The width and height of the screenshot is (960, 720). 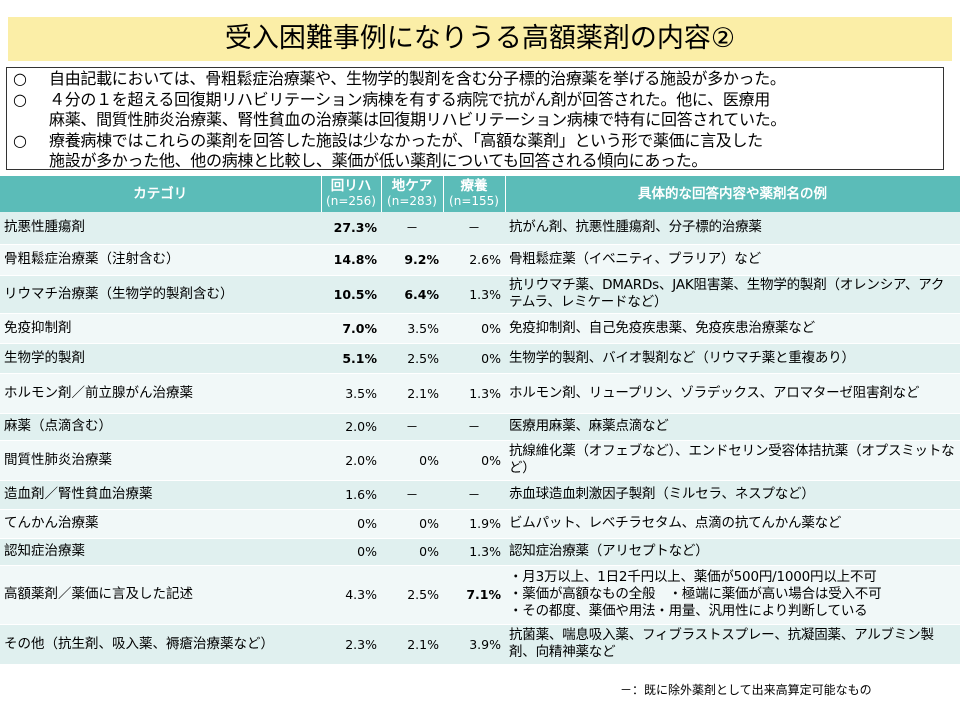 I want to click on cell-detail: 医療用麻薬、麻薬点滴など, so click(x=732, y=427).